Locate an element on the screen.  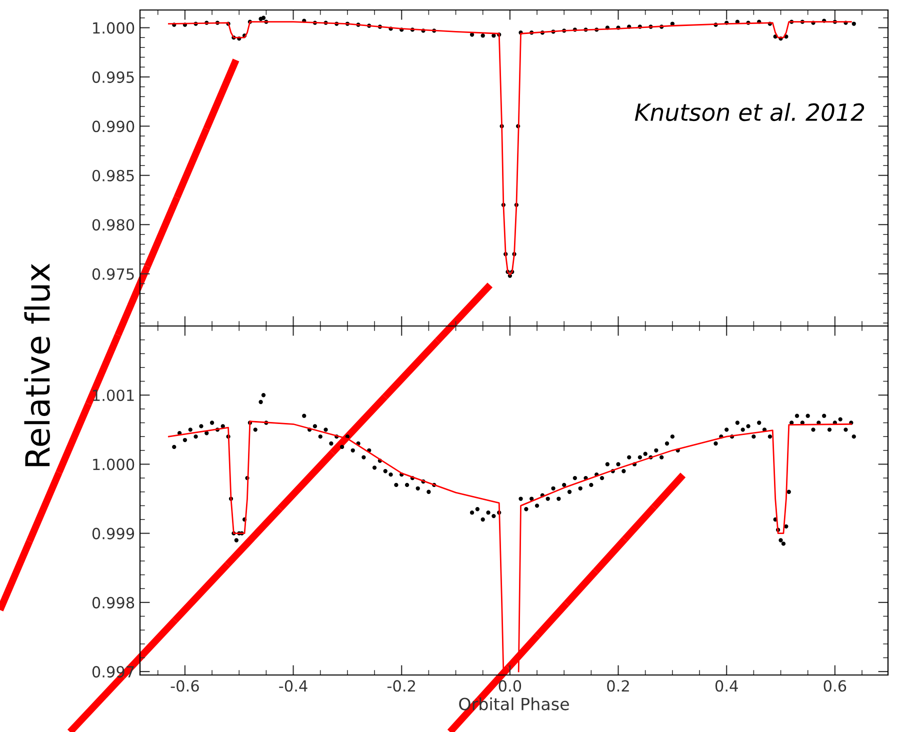
y-axis-title: Relative flux is located at coordinates (37, 365).